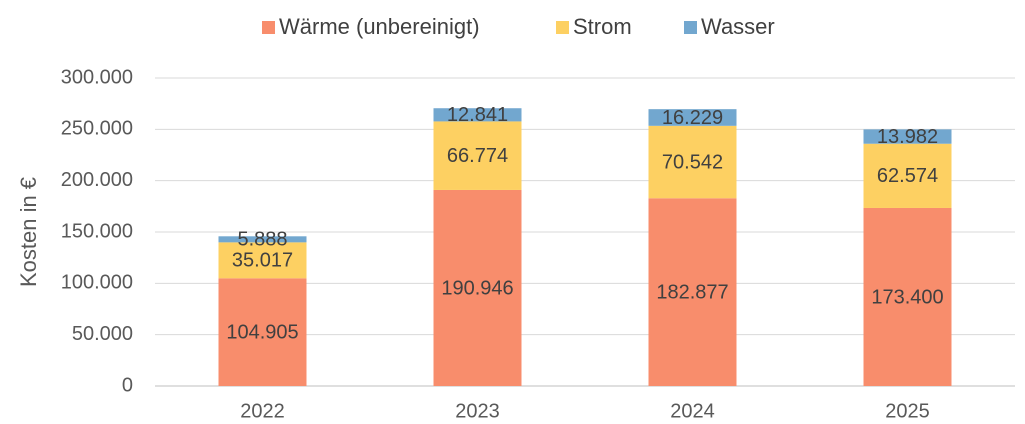 The image size is (1025, 424). I want to click on value-label: 104.905, so click(262, 332).